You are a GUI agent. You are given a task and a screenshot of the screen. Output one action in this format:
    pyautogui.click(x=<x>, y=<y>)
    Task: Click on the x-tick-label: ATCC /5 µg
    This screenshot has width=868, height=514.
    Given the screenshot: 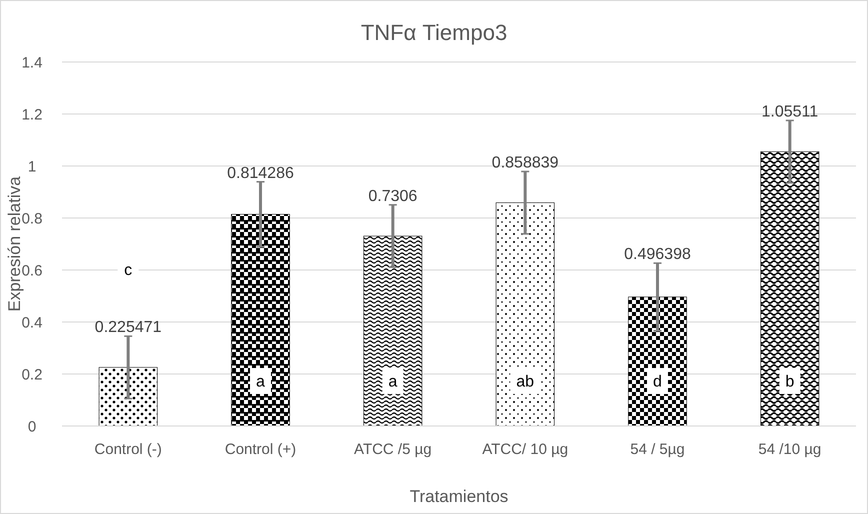 What is the action you would take?
    pyautogui.click(x=393, y=449)
    